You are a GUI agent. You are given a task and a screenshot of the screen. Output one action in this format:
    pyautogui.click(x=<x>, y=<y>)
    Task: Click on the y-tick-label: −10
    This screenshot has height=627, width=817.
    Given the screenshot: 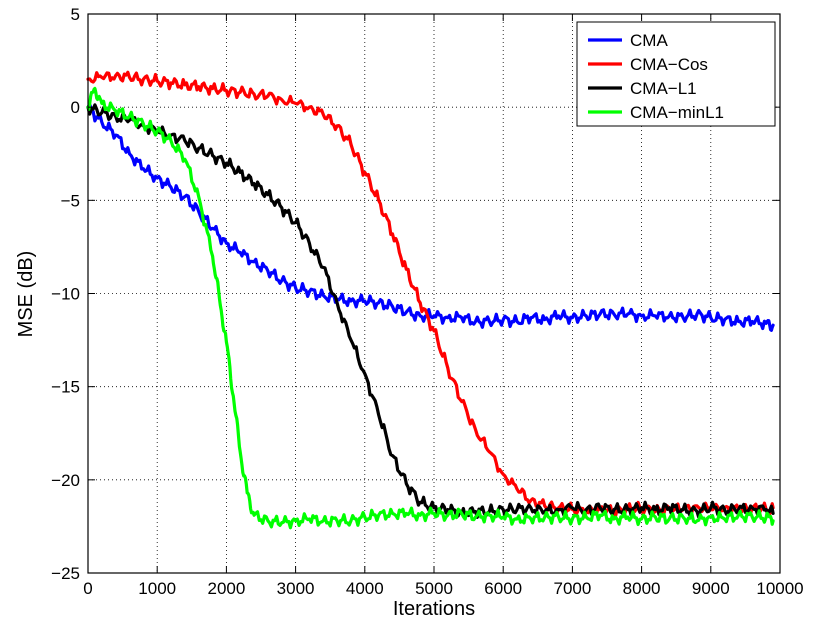 What is the action you would take?
    pyautogui.click(x=65, y=294)
    